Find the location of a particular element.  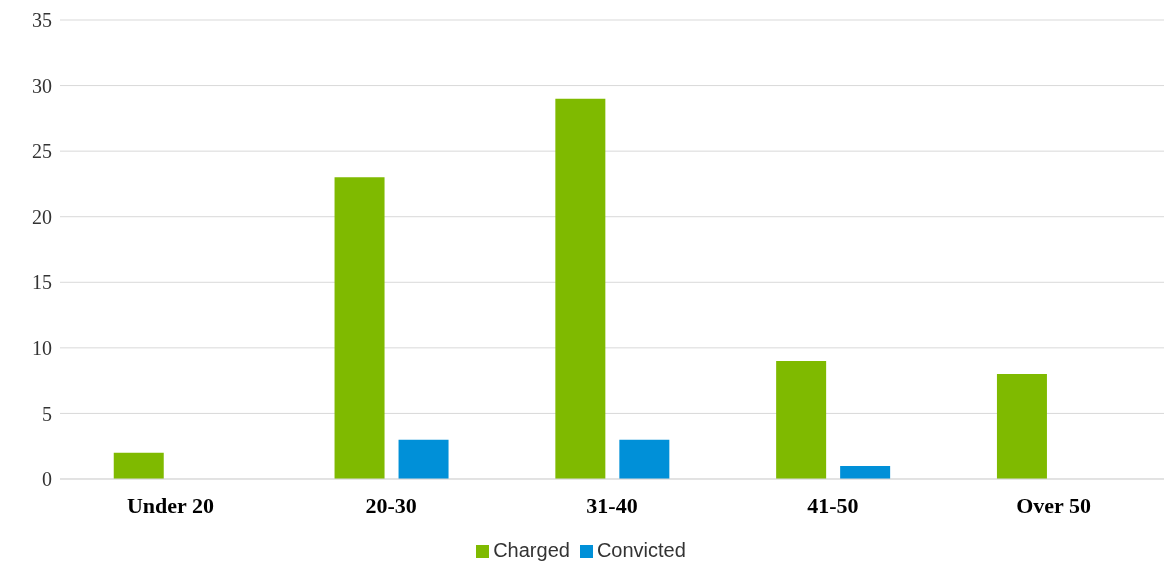

y-tick-label: 10 is located at coordinates (42, 347).